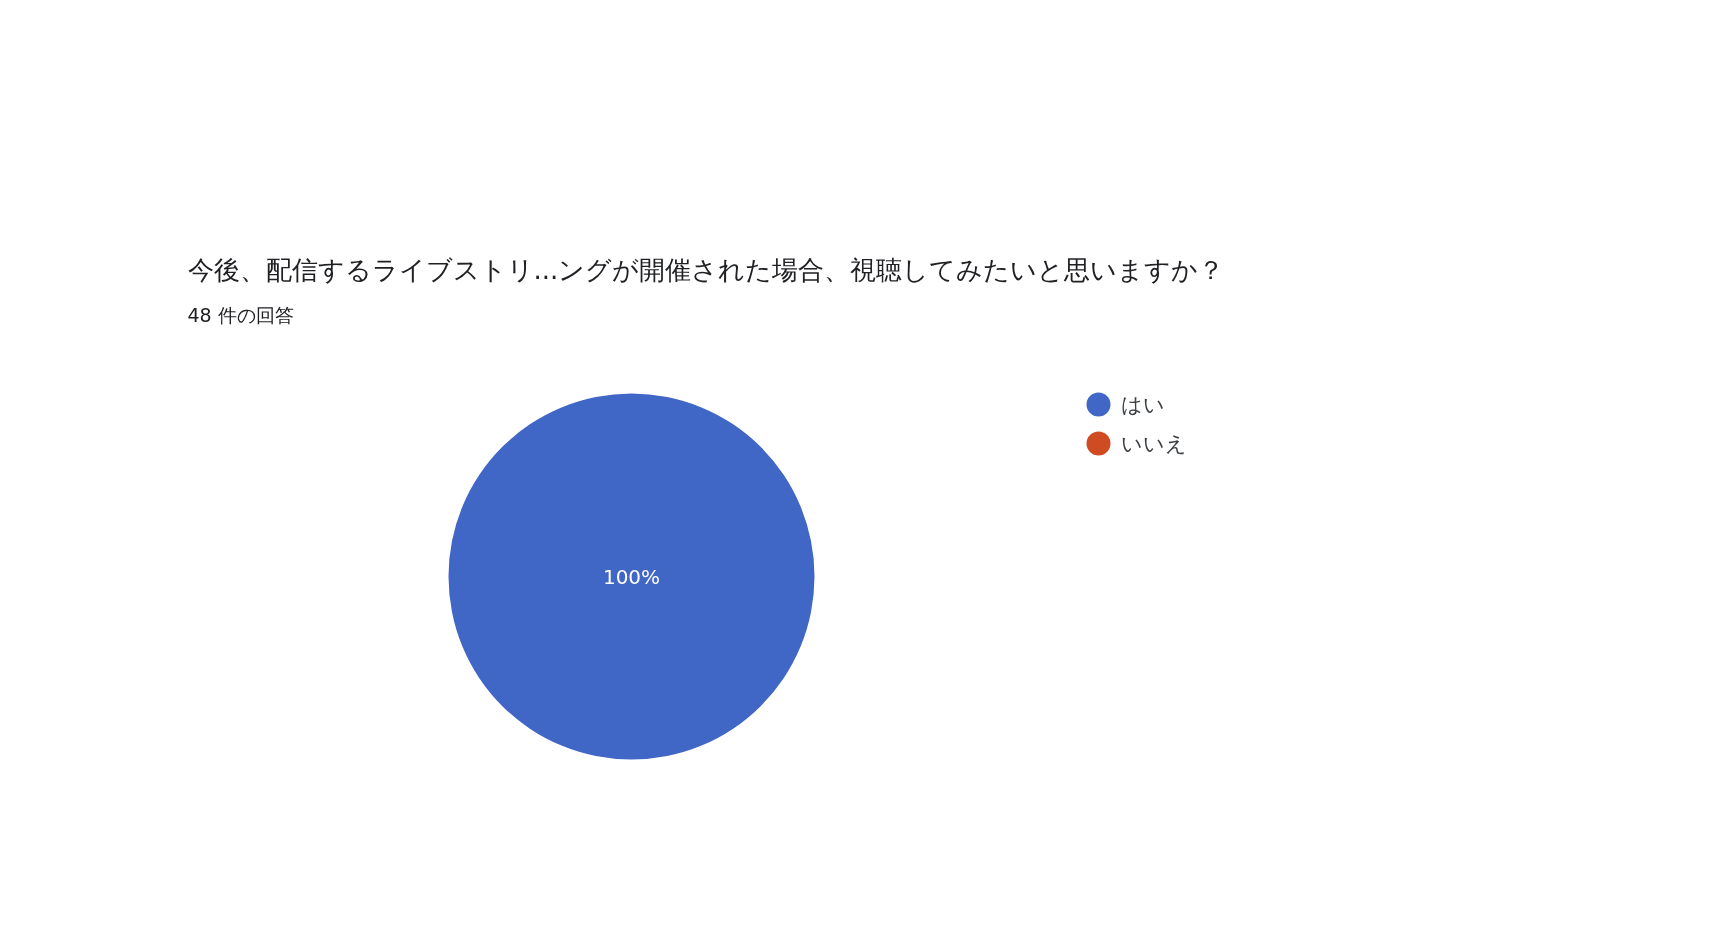 The width and height of the screenshot is (1722, 938). I want to click on legend-label: いいえ, so click(1153, 443).